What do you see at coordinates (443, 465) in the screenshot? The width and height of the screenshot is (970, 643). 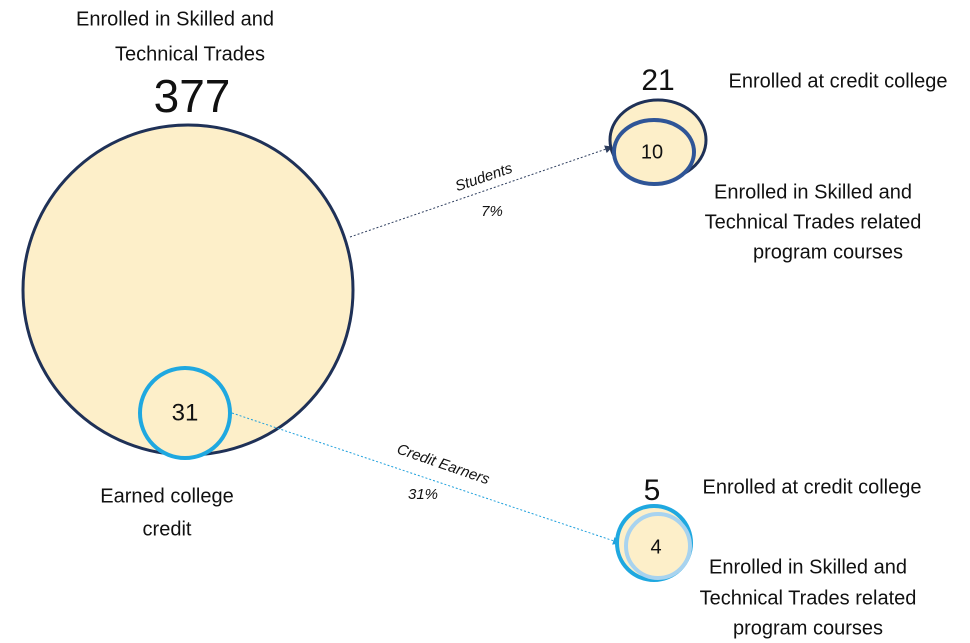 I see `flow-label: Credit Earners` at bounding box center [443, 465].